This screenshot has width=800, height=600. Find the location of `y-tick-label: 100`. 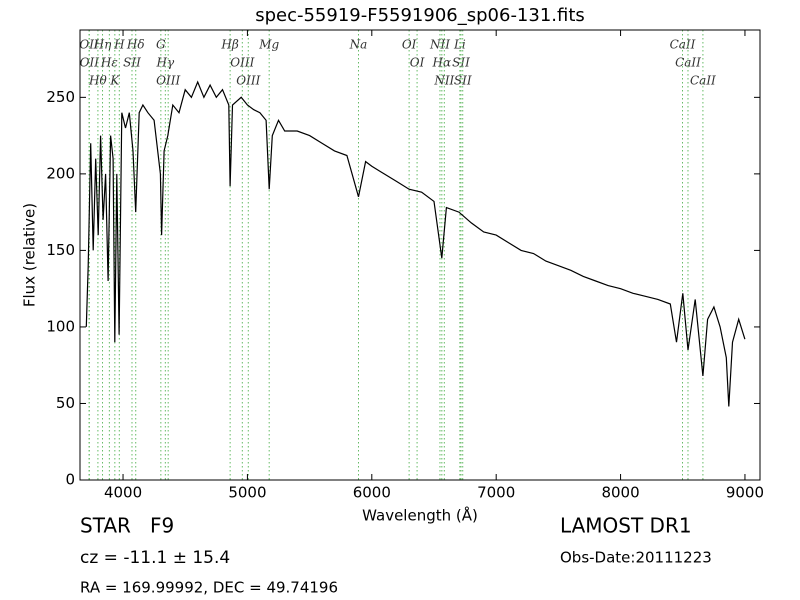

y-tick-label: 100 is located at coordinates (60, 326).